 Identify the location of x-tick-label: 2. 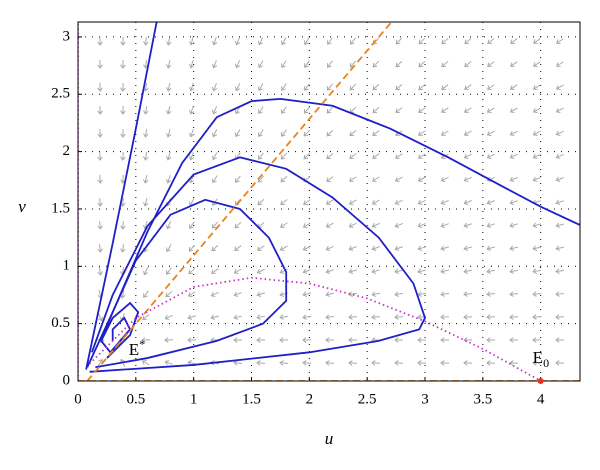
(310, 399).